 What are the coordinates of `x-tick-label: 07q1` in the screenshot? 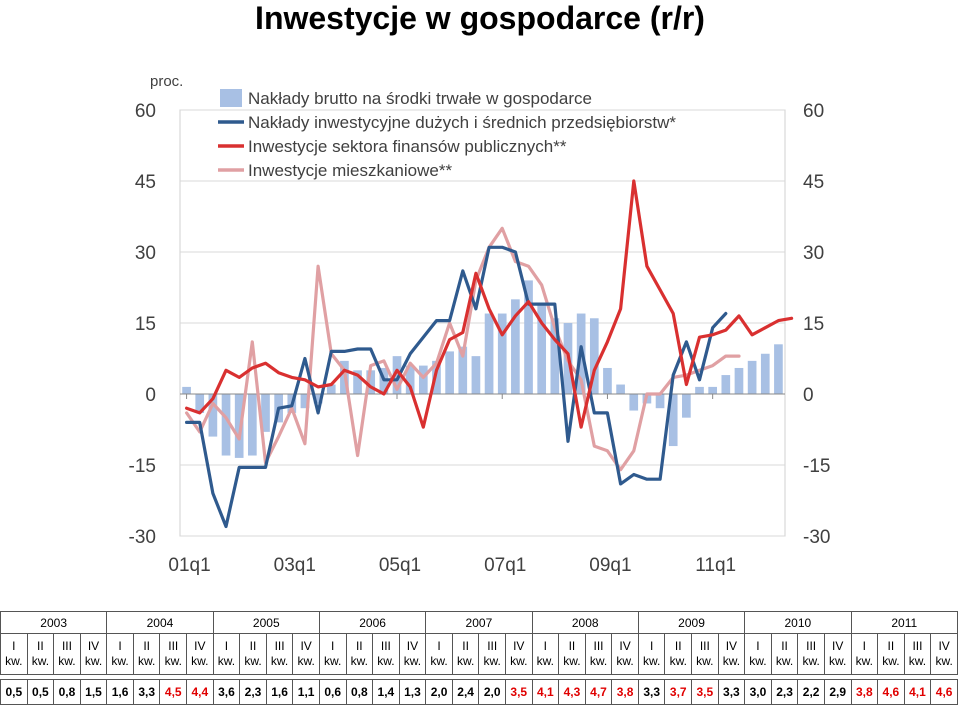 It's located at (505, 565).